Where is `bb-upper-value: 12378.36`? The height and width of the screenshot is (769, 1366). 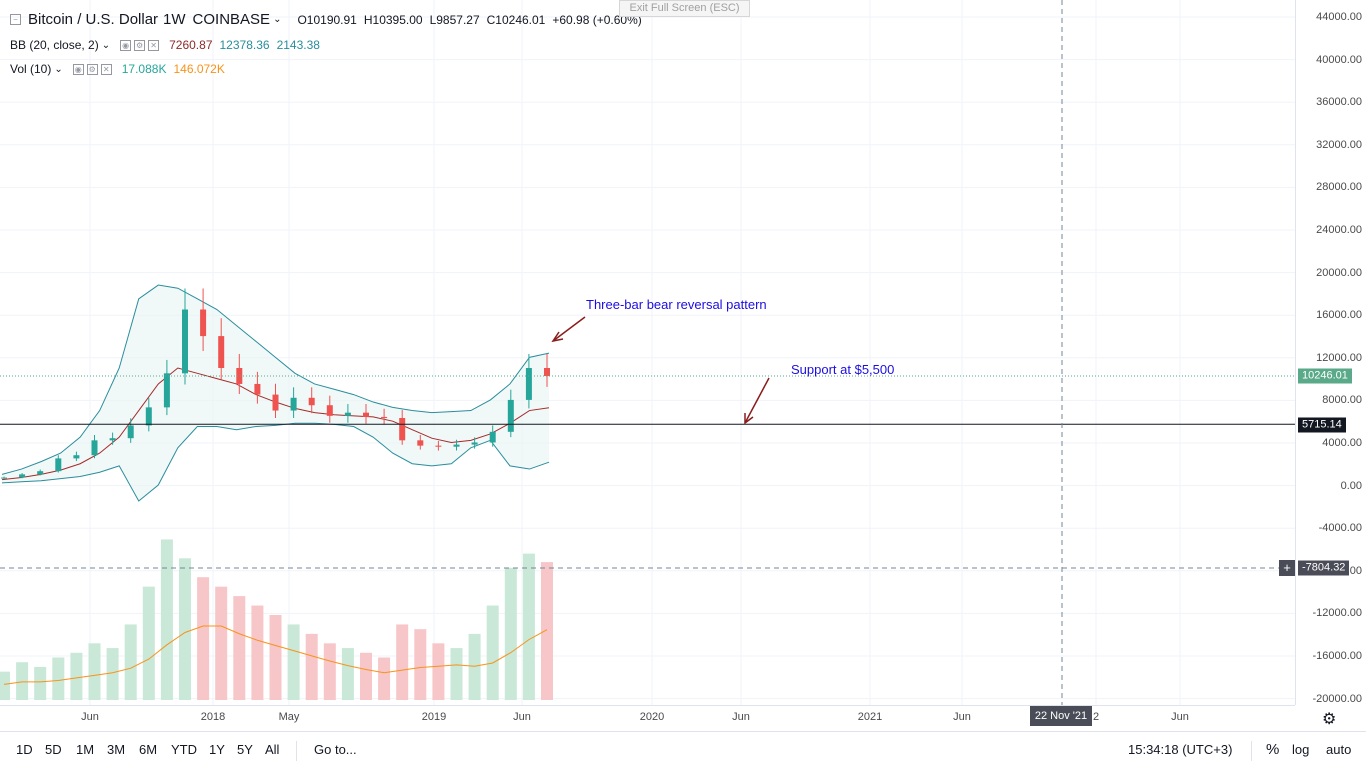 bb-upper-value: 12378.36 is located at coordinates (244, 45).